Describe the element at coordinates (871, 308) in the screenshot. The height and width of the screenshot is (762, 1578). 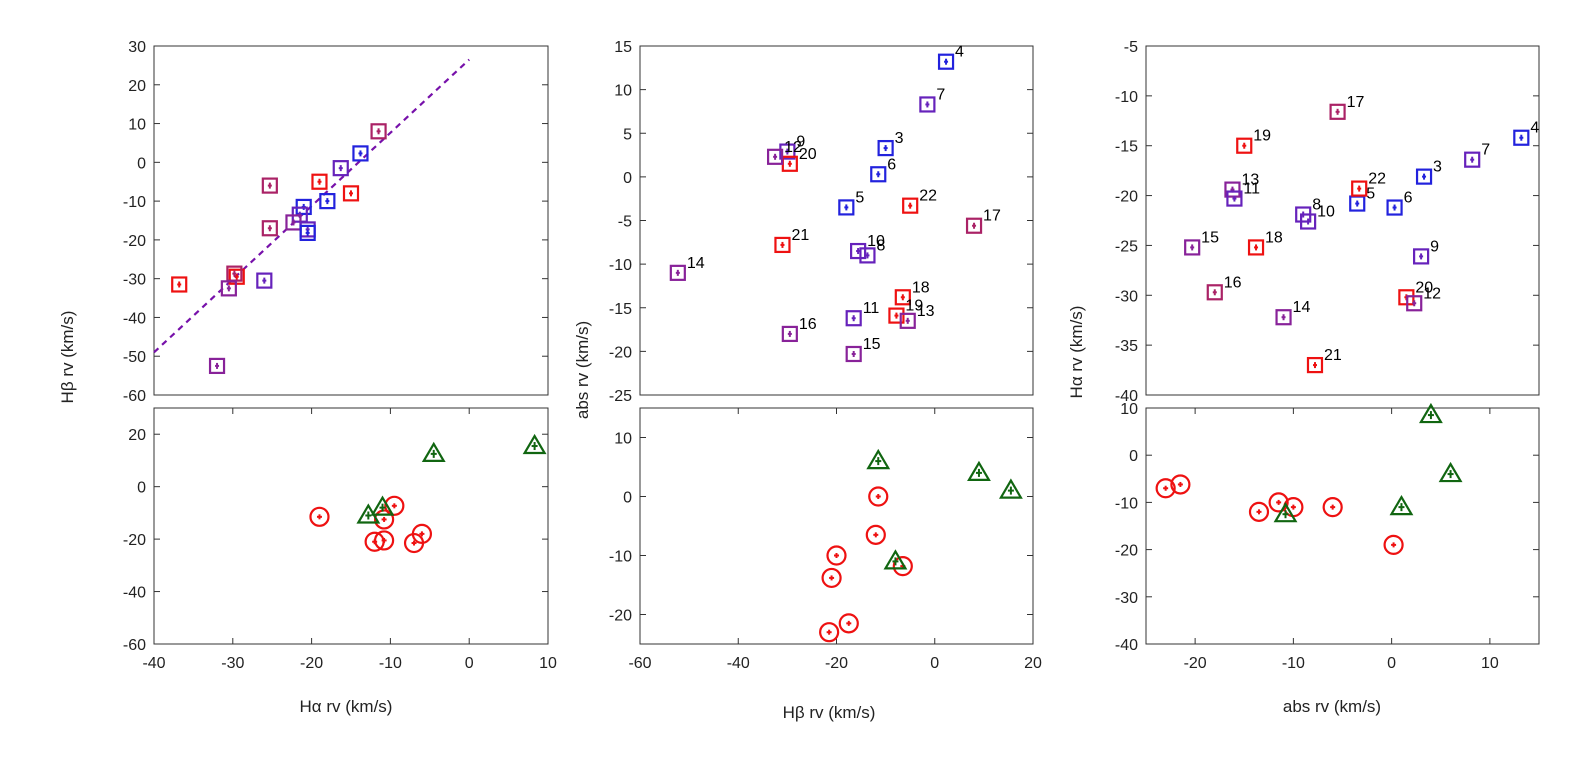
I see `point-label: 11` at that location.